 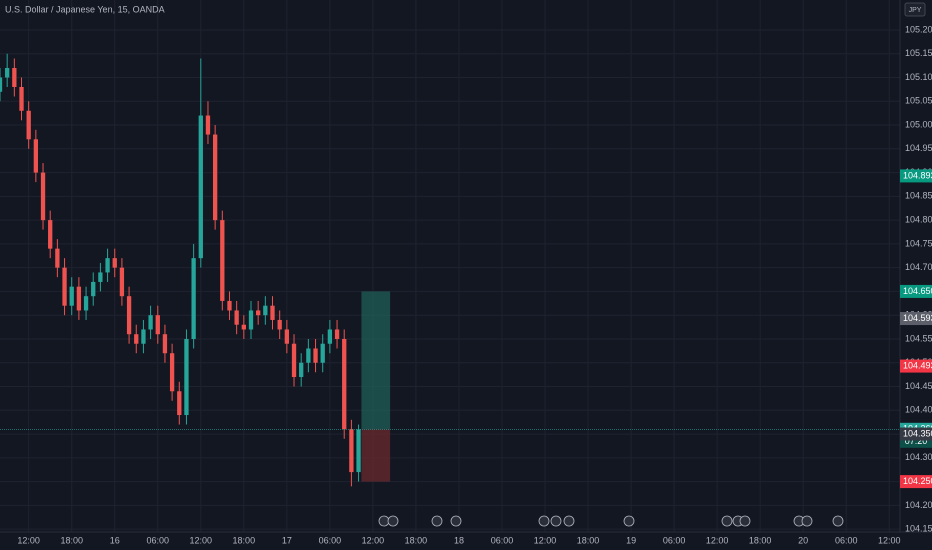 What do you see at coordinates (918, 338) in the screenshot?
I see `y-tick-label: 104.550` at bounding box center [918, 338].